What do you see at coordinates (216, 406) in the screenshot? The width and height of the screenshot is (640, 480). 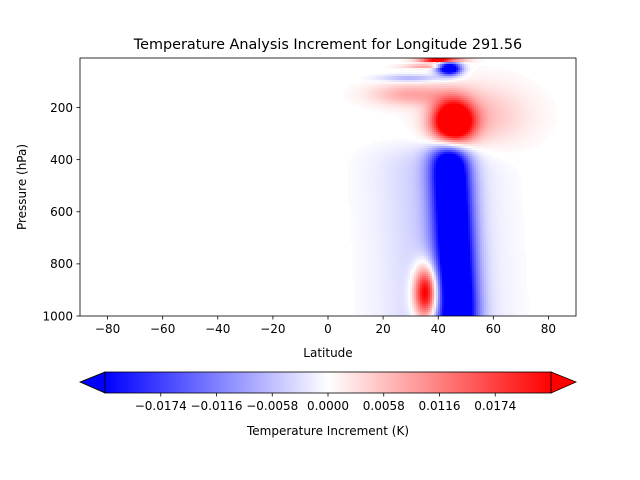 I see `colorbar-tick-label: −0.0116` at bounding box center [216, 406].